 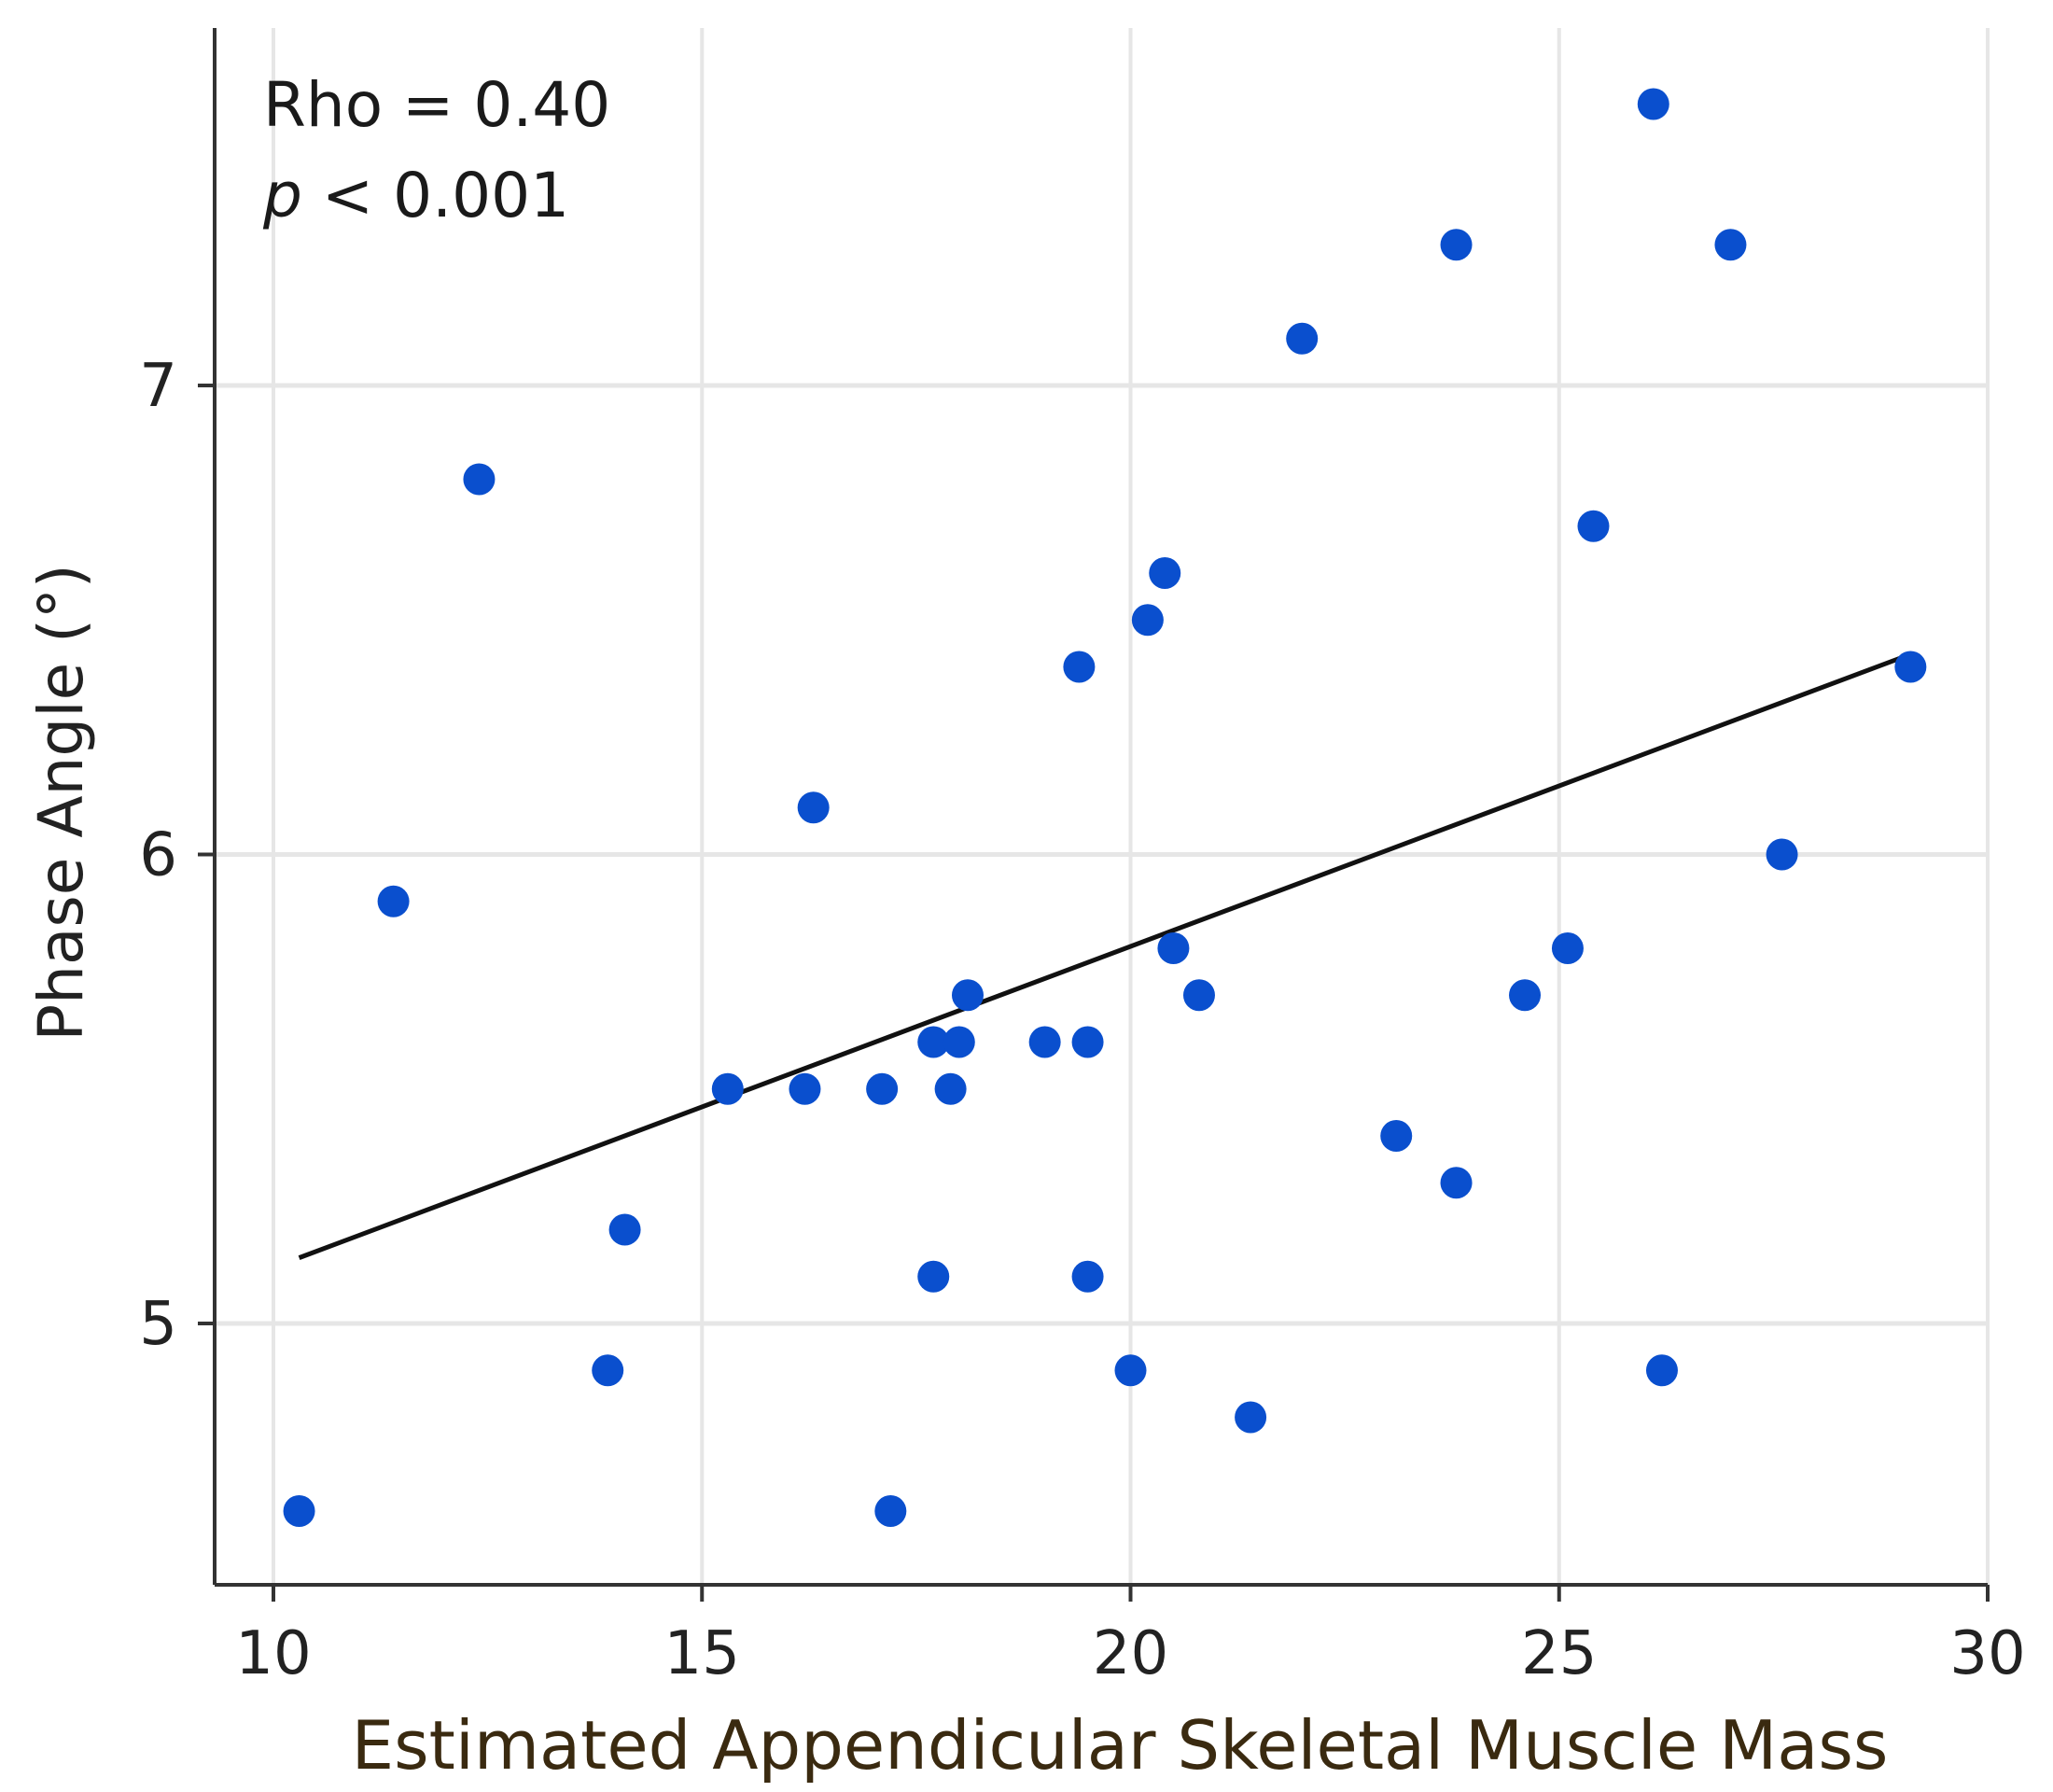 I want to click on x-tick-label: 30, so click(x=1987, y=1653).